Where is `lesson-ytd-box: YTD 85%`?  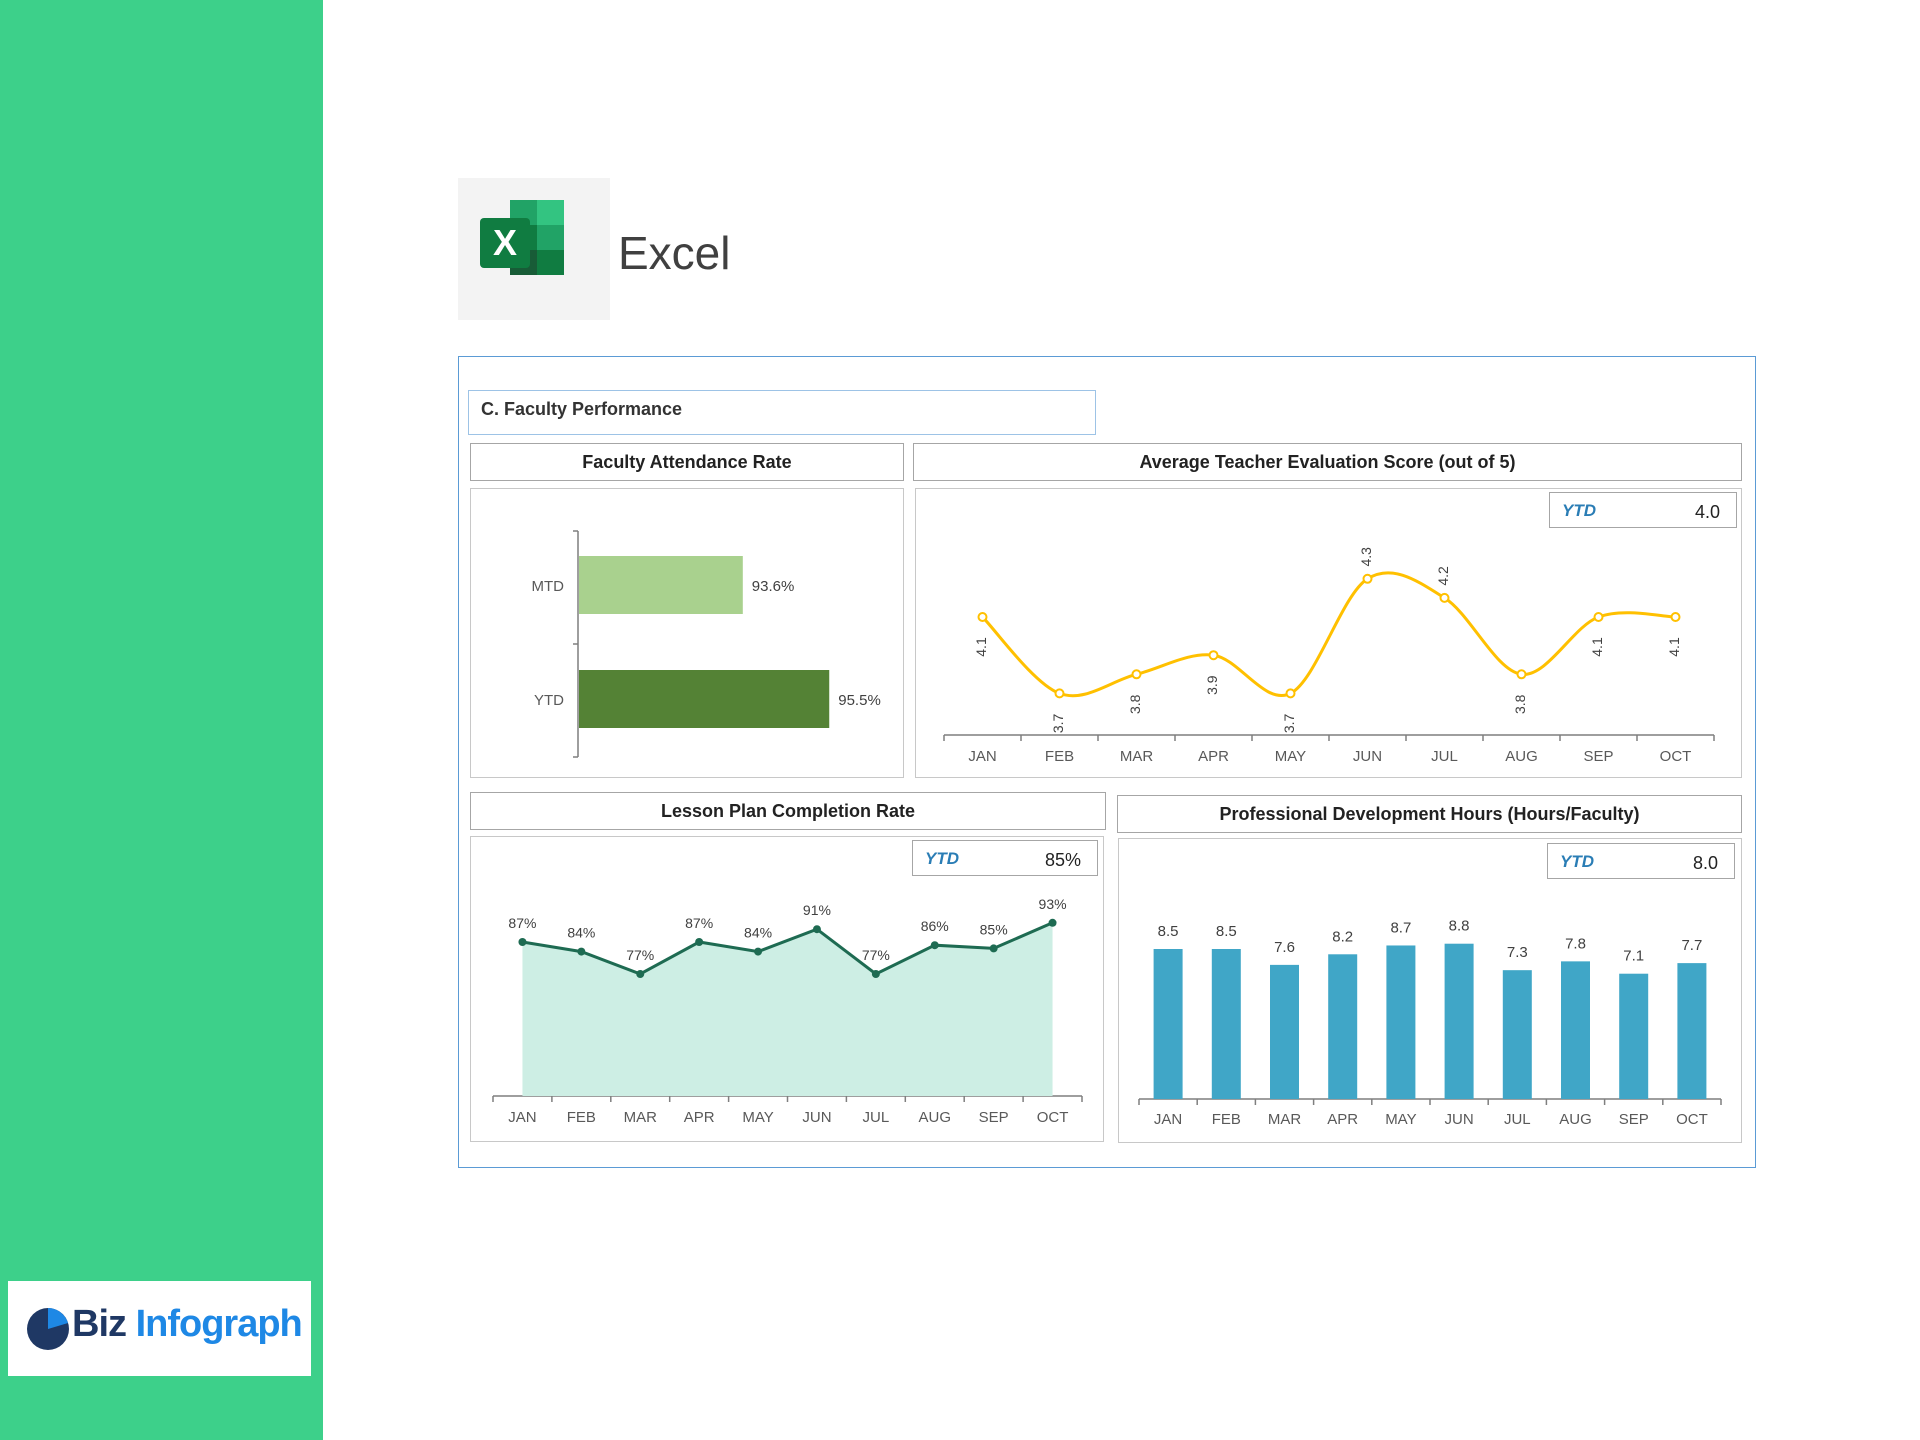
lesson-ytd-box: YTD 85% is located at coordinates (1005, 858).